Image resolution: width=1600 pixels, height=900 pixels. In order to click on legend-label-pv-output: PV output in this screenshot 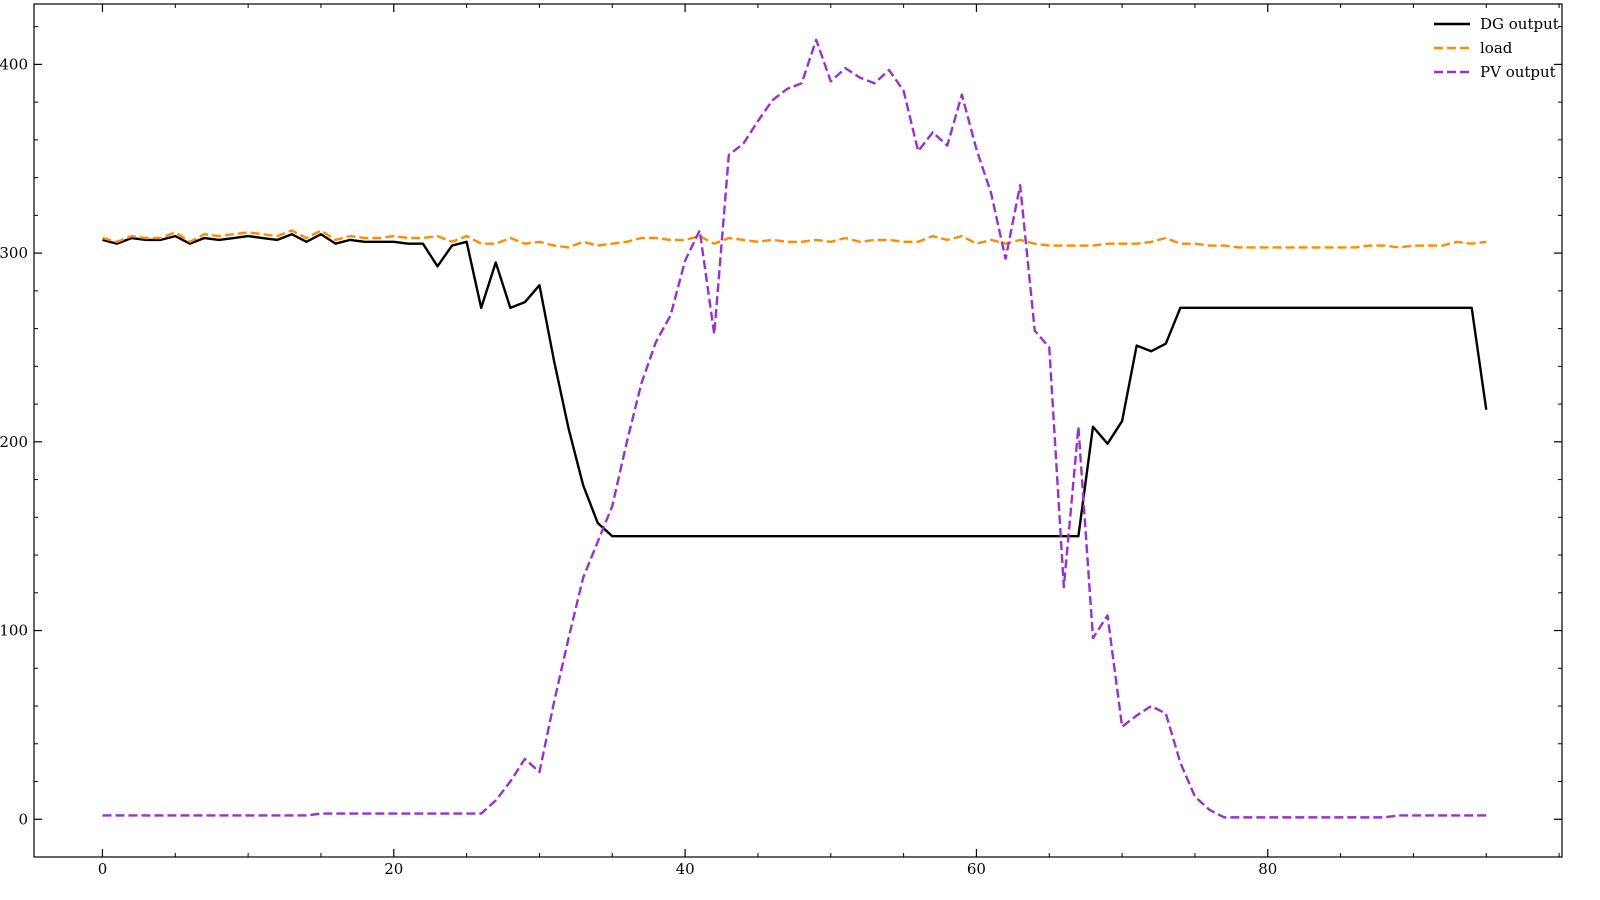, I will do `click(1518, 72)`.